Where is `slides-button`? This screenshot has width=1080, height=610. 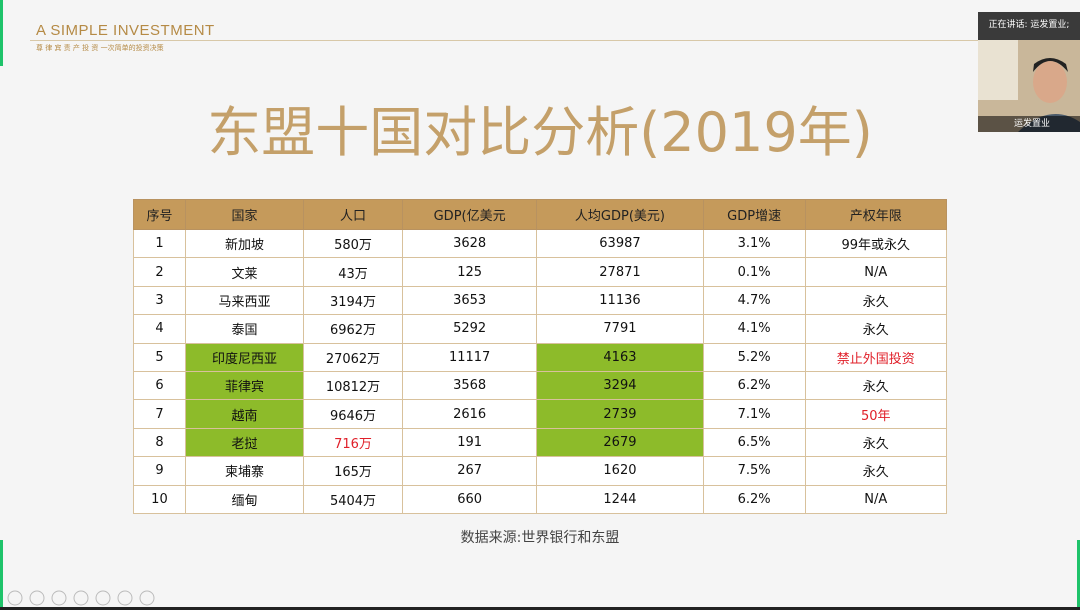 slides-button is located at coordinates (81, 598).